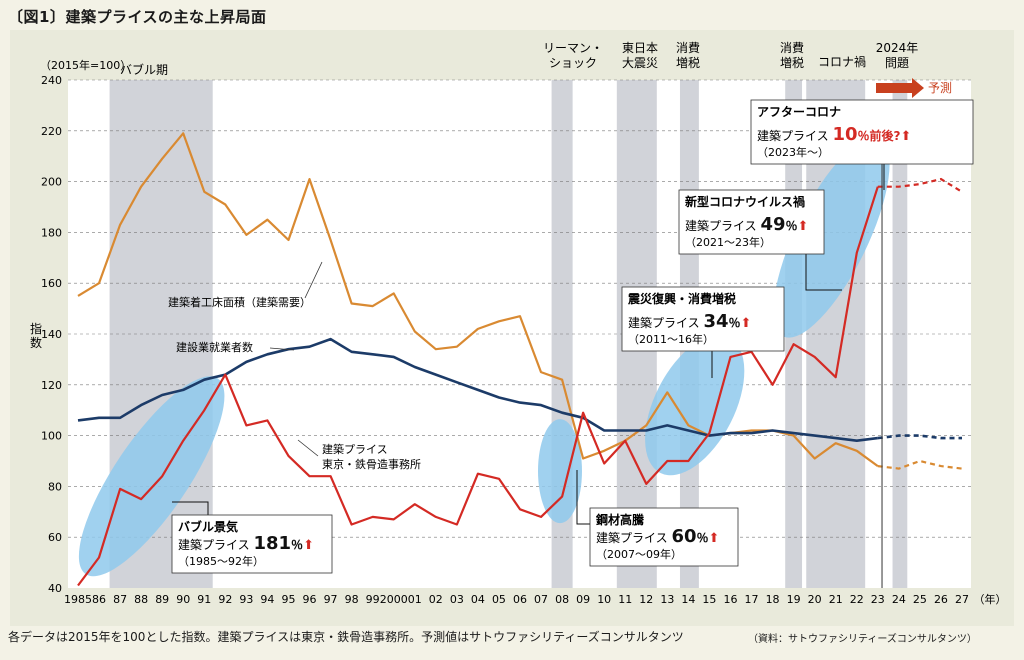  Describe the element at coordinates (667, 599) in the screenshot. I see `x-tick-label: 13` at that location.